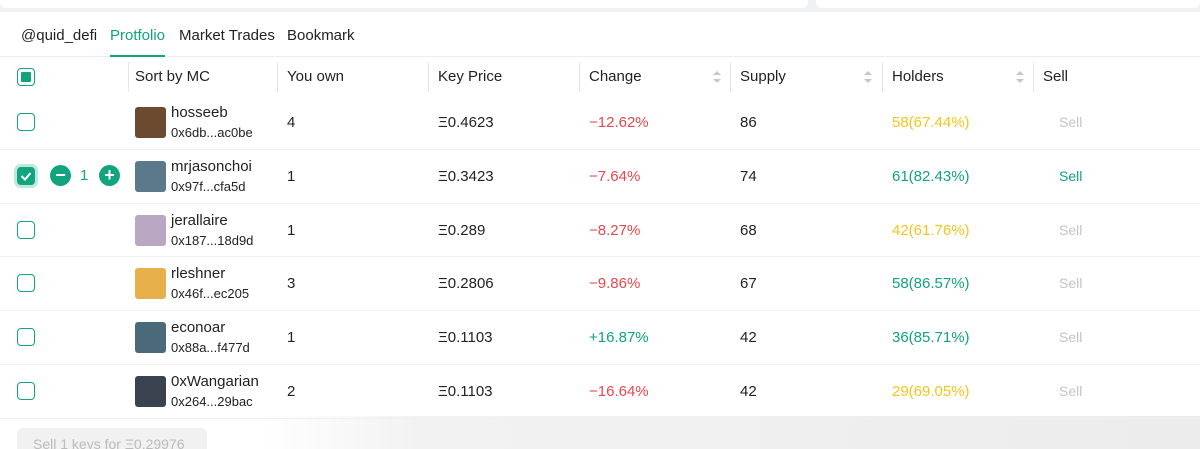  Describe the element at coordinates (600, 56) in the screenshot. I see `tab-divider` at that location.